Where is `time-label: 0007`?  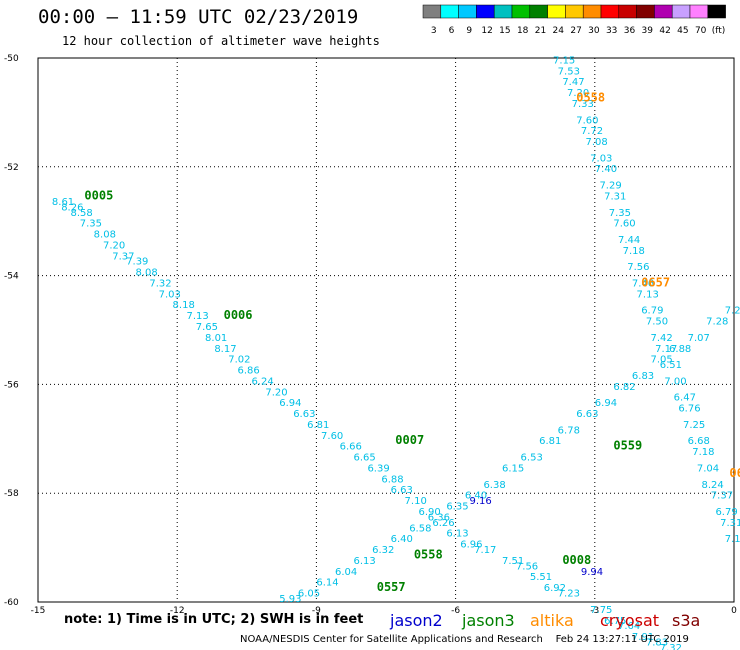 time-label: 0007 is located at coordinates (409, 440).